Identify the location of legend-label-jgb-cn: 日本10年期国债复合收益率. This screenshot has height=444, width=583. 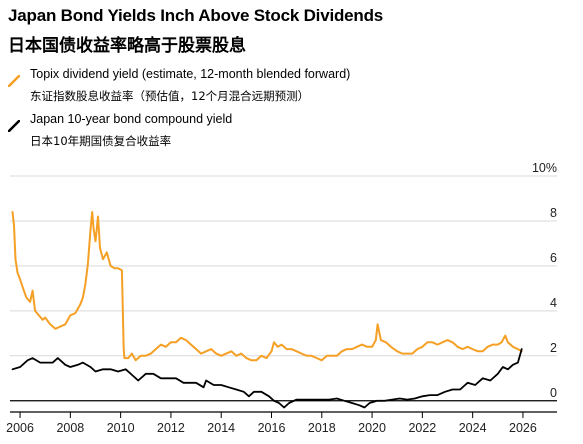
(101, 141).